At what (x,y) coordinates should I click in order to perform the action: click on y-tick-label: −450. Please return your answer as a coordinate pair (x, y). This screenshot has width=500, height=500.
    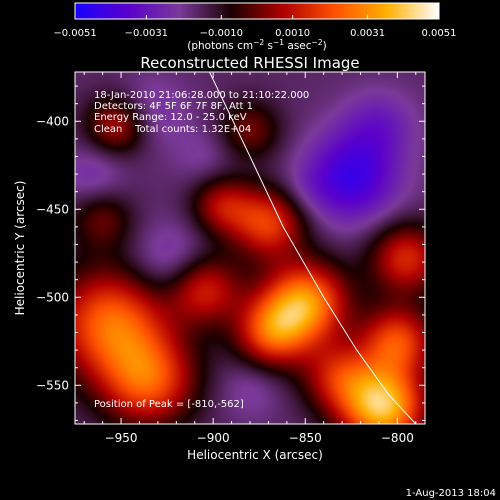
    Looking at the image, I should click on (52, 209).